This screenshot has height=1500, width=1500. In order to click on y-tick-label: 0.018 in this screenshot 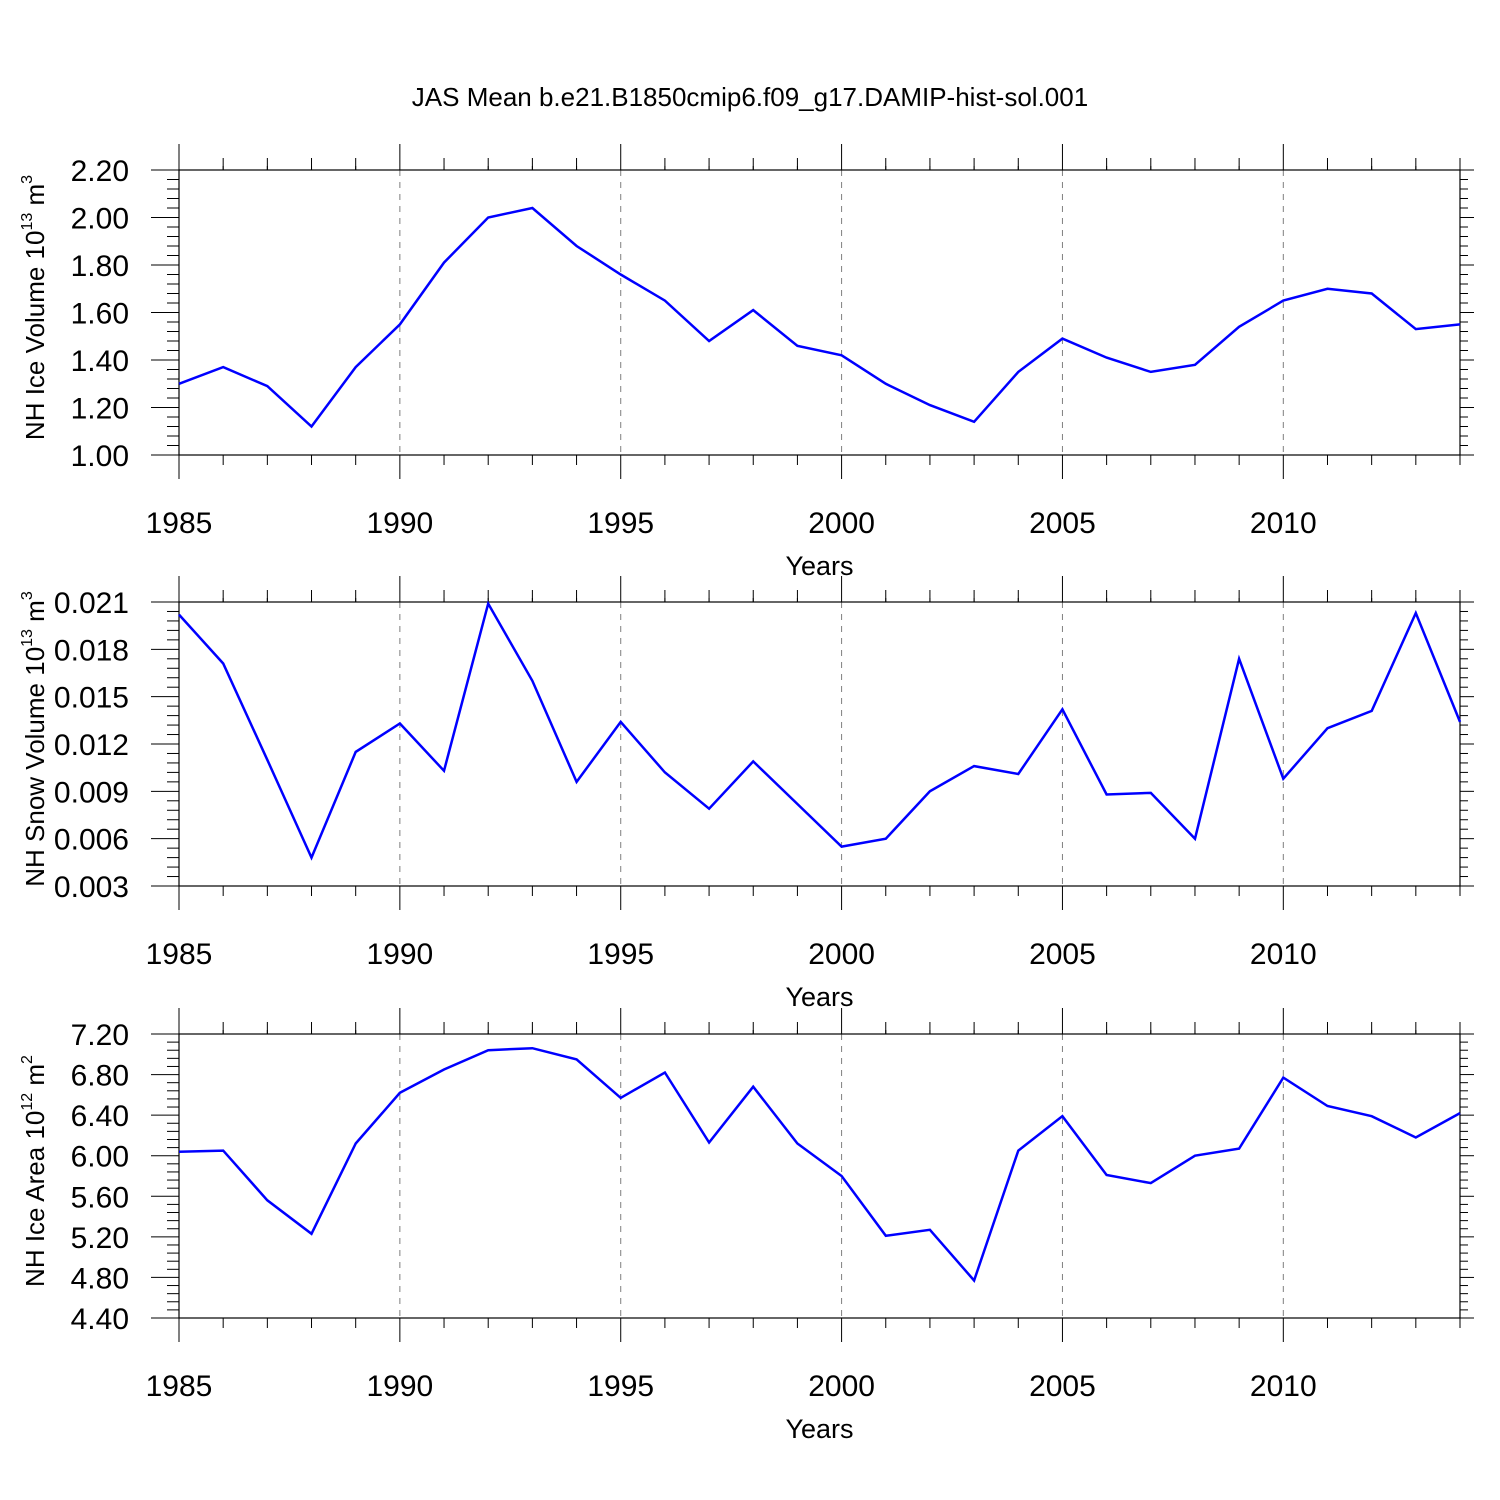, I will do `click(91, 650)`.